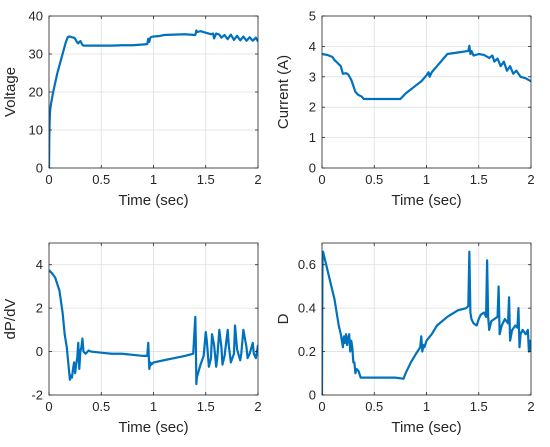  I want to click on current-y-tick-label: 0, so click(312, 168).